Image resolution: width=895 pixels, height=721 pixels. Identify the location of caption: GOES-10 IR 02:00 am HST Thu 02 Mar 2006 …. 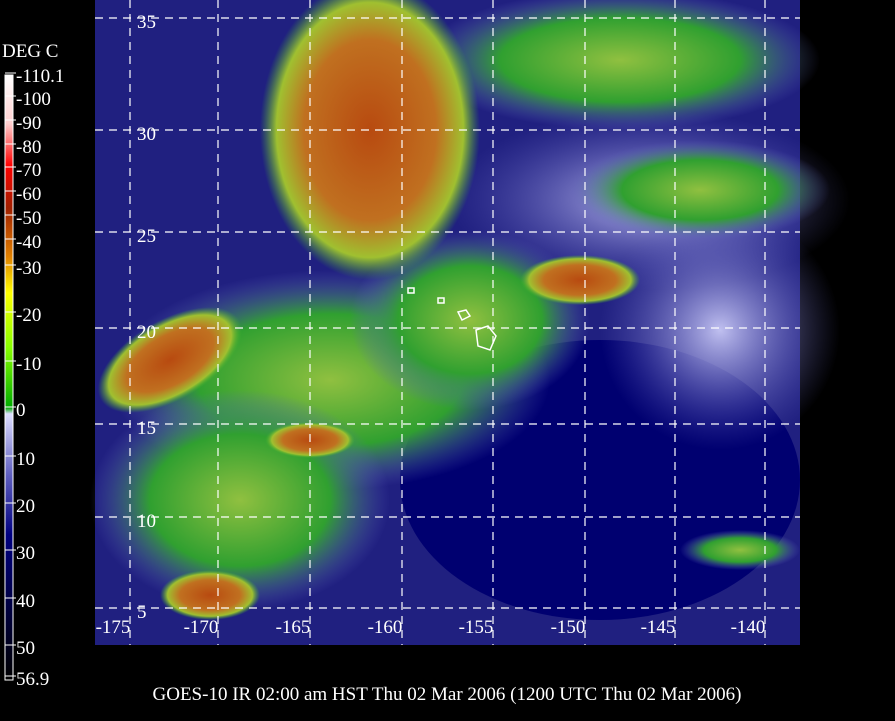
(447, 694).